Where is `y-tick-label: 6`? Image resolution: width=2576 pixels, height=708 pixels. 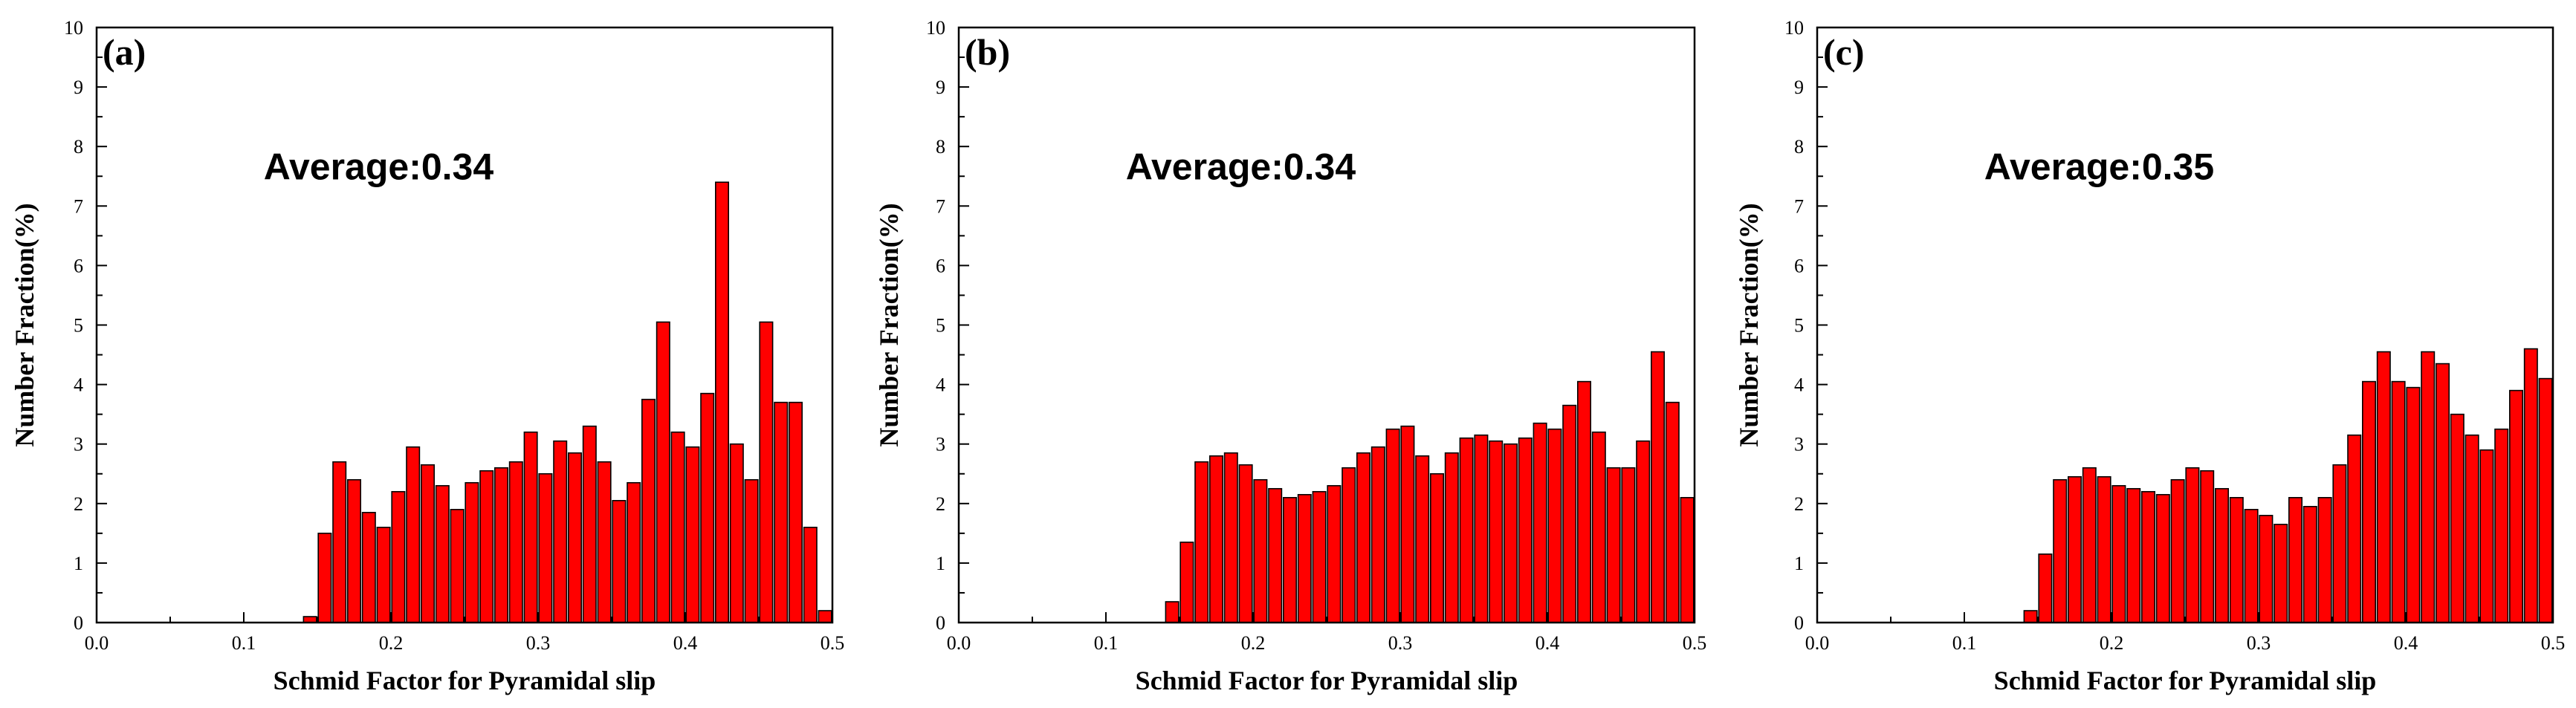
y-tick-label: 6 is located at coordinates (1799, 265).